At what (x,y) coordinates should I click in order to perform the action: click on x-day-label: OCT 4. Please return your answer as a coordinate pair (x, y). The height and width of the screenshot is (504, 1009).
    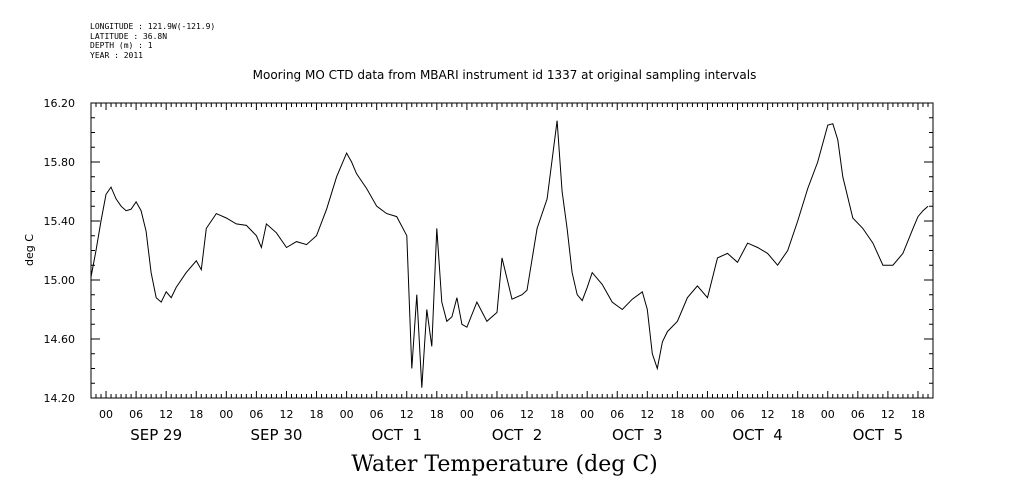
    Looking at the image, I should click on (757, 435).